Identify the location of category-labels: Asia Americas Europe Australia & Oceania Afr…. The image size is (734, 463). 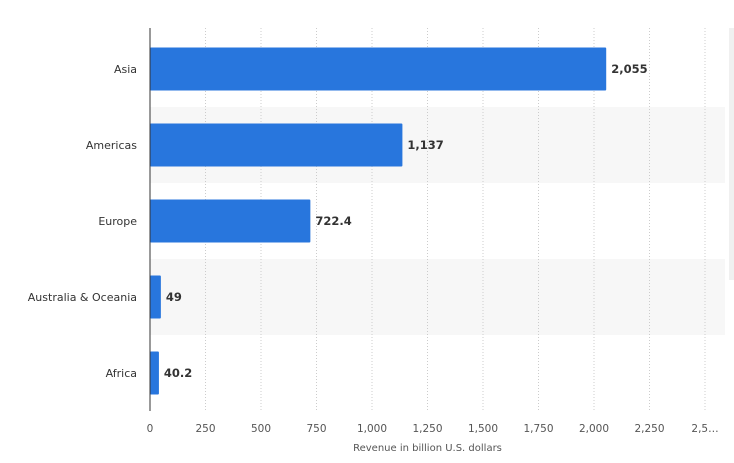
(82, 221).